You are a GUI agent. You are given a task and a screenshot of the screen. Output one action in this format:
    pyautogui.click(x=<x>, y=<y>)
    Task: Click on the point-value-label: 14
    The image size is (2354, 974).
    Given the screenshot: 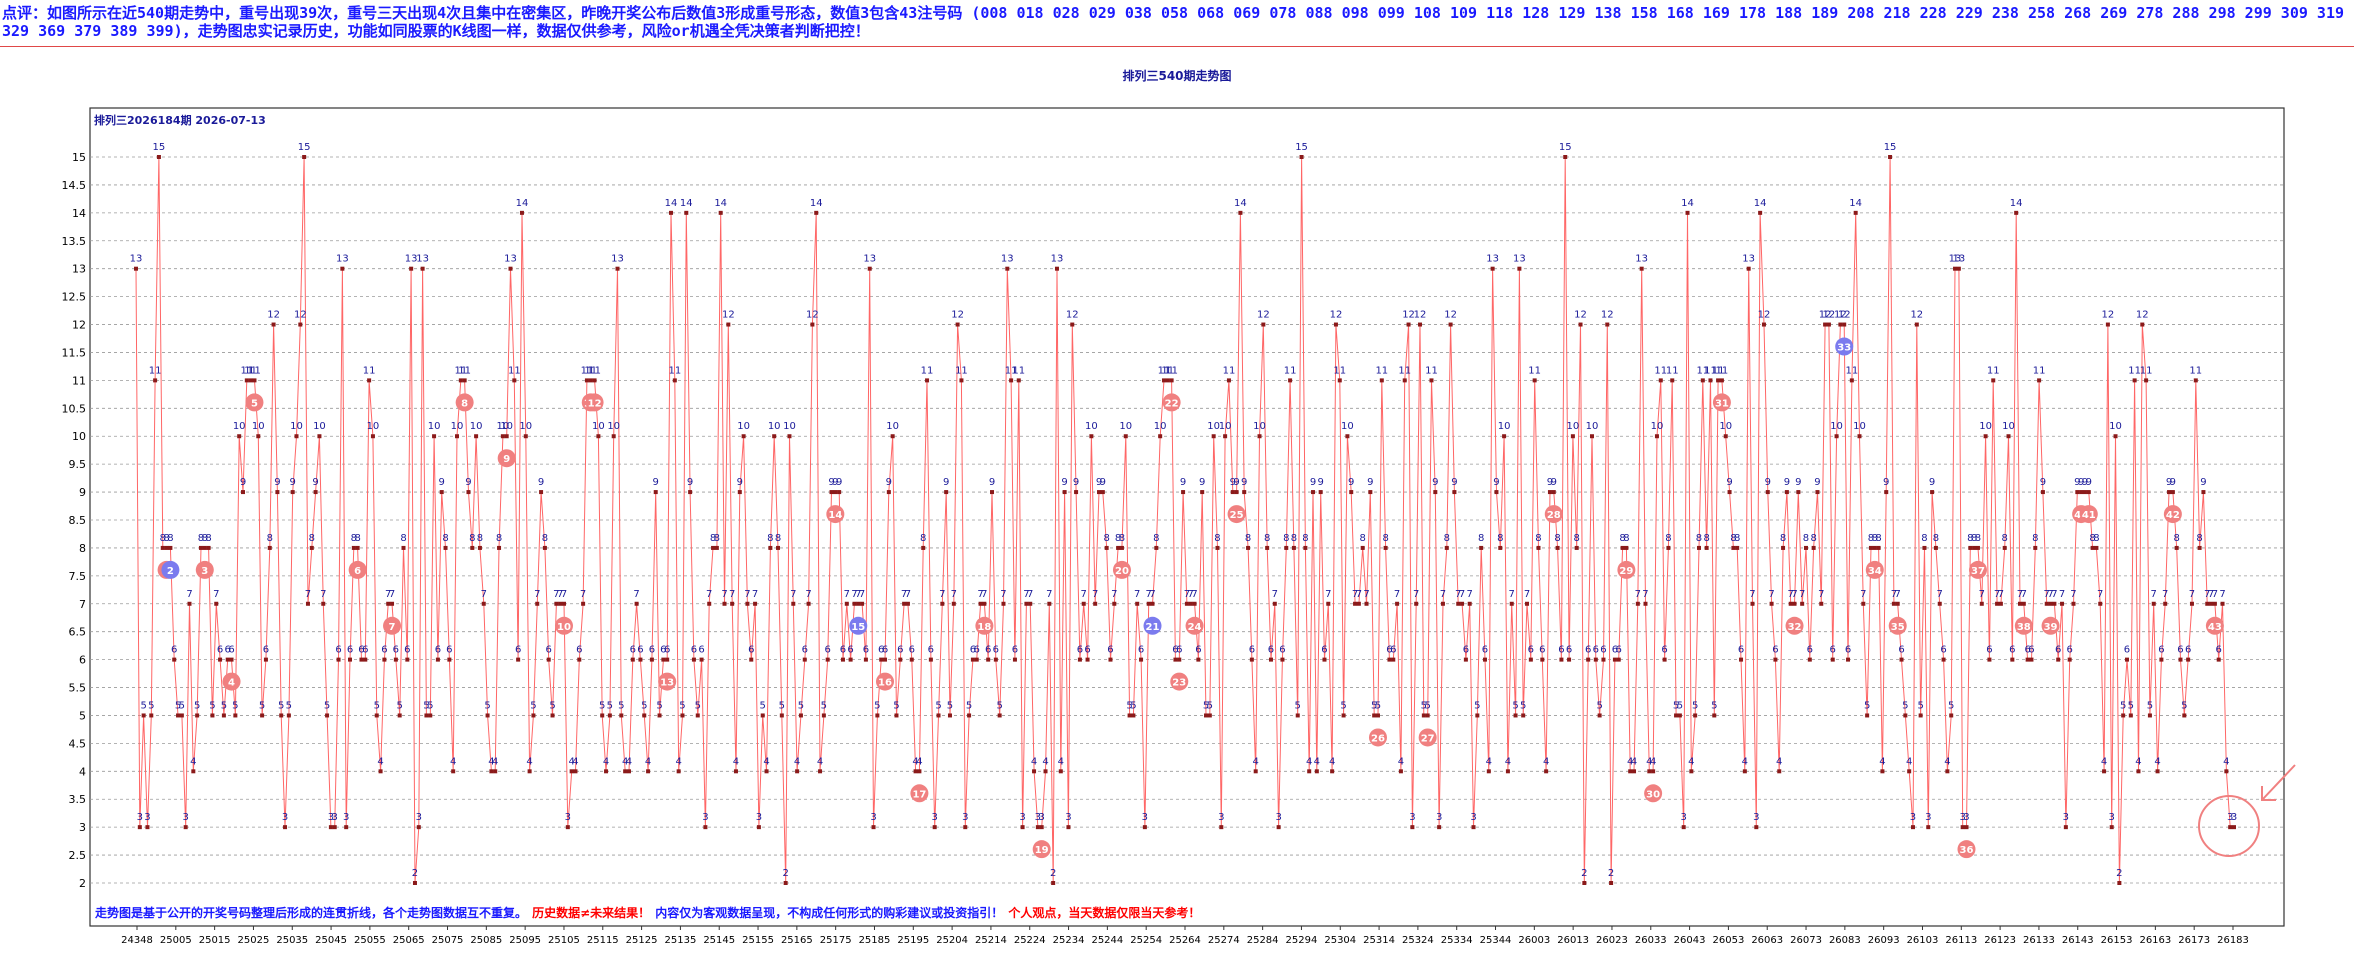 What is the action you would take?
    pyautogui.click(x=816, y=203)
    